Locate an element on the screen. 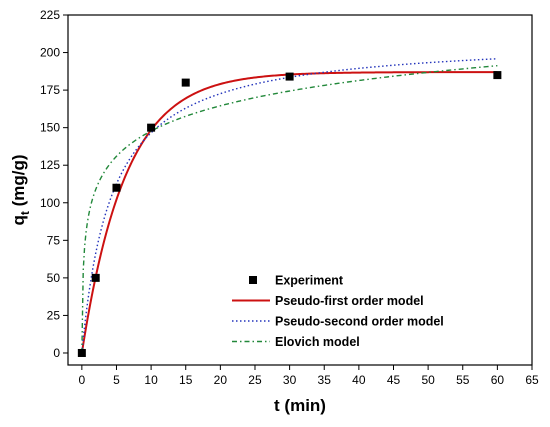  x-tick-label-50: 50 is located at coordinates (428, 380).